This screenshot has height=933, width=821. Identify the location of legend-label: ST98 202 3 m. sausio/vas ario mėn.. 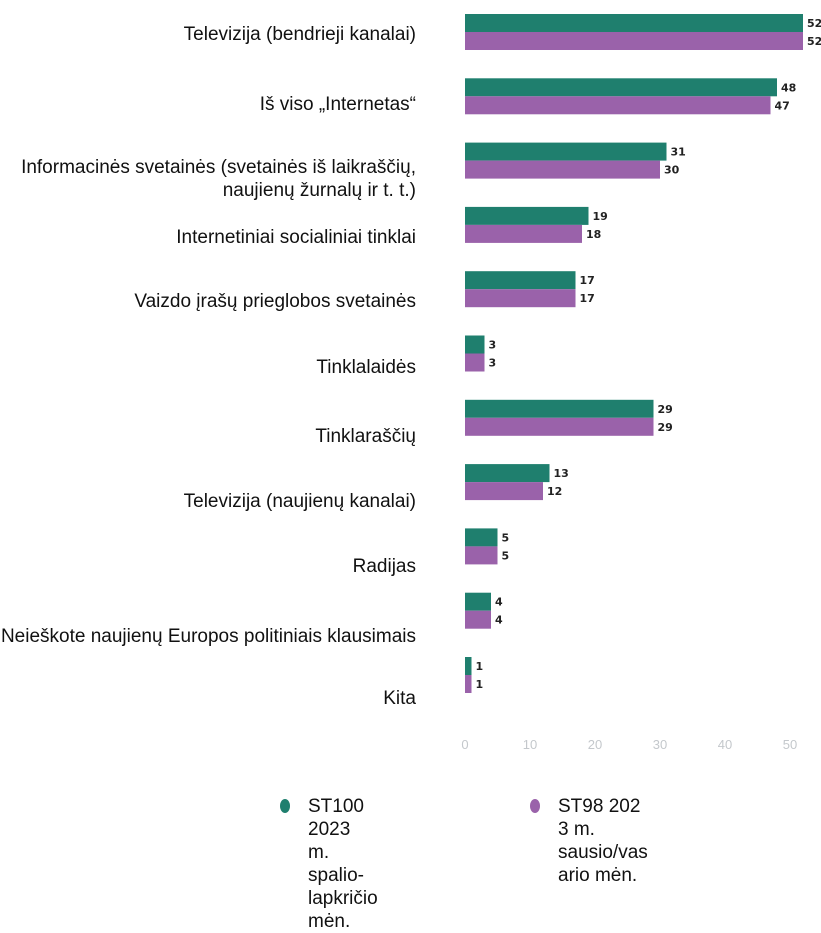
(603, 841).